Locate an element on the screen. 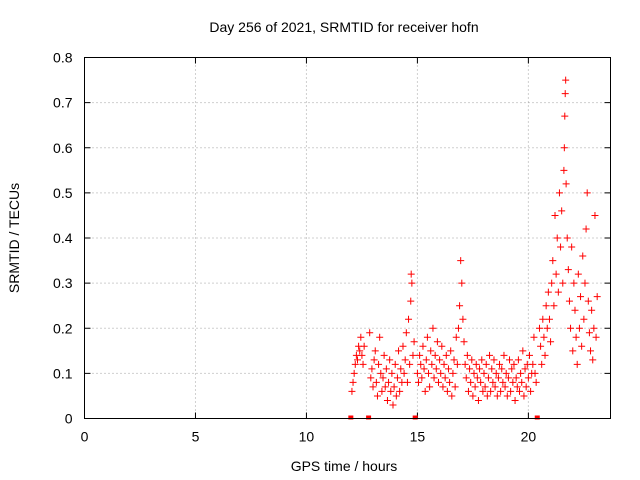 The image size is (640, 480). y-tick-label: 0.7 is located at coordinates (63, 103).